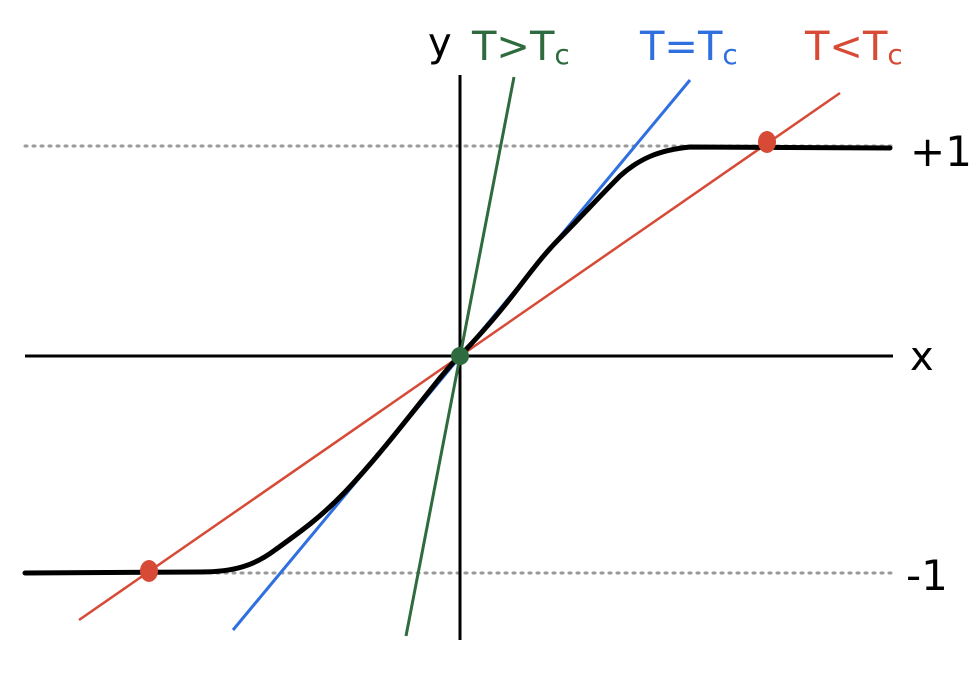 The height and width of the screenshot is (674, 974). Describe the element at coordinates (149, 571) in the screenshot. I see `intersection-dot-lower` at that location.